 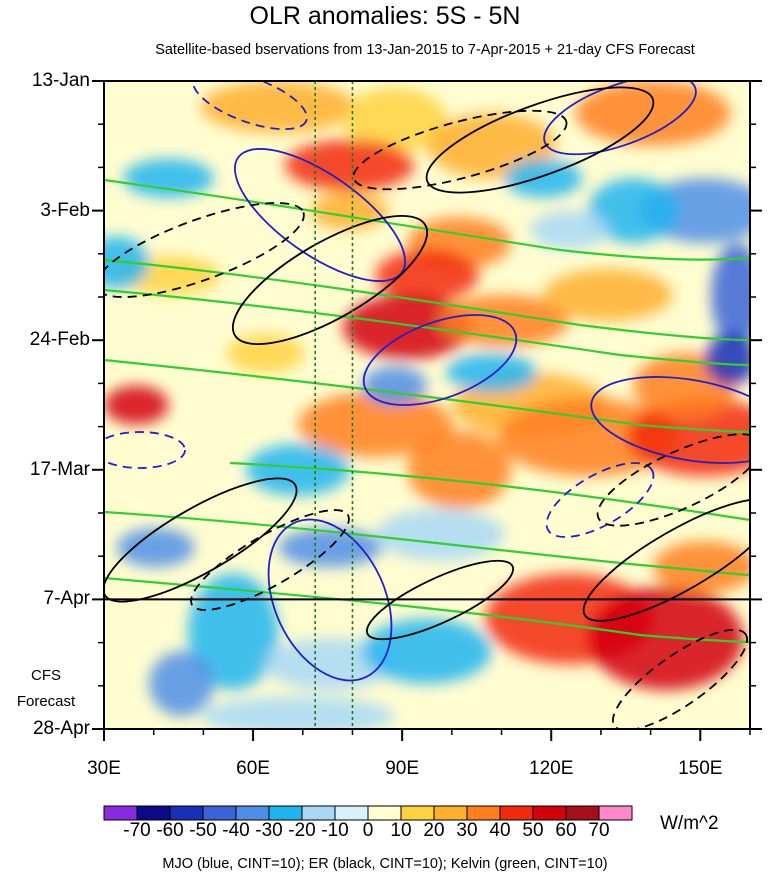 What do you see at coordinates (467, 830) in the screenshot?
I see `colorbar-tick-label: 30` at bounding box center [467, 830].